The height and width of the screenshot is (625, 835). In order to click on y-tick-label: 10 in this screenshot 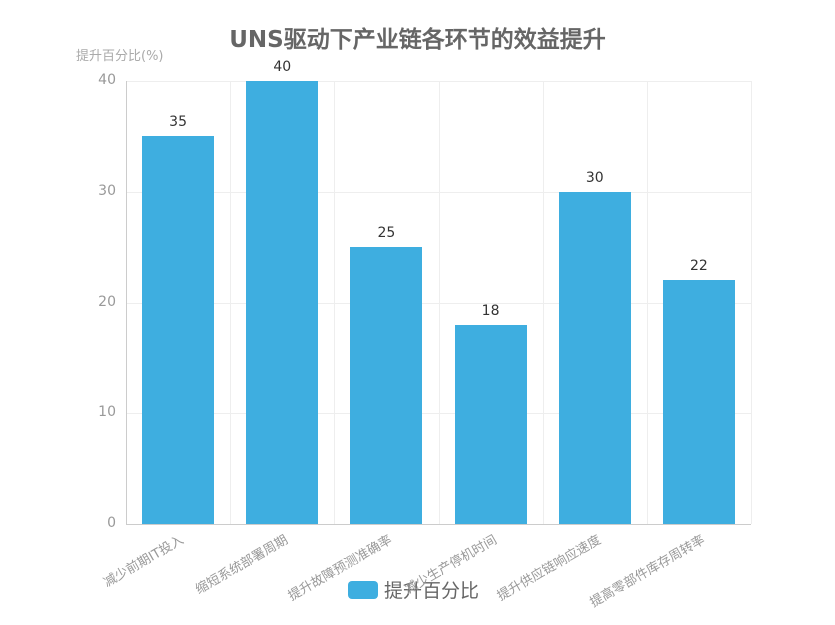, I will do `click(107, 412)`.